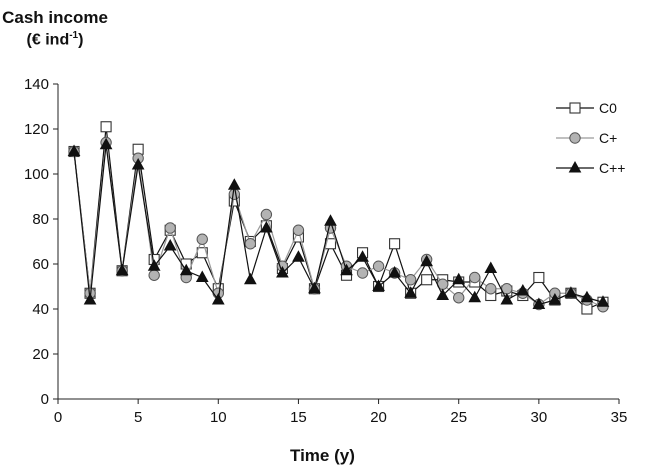  What do you see at coordinates (608, 108) in the screenshot?
I see `legend-label-c0: C0` at bounding box center [608, 108].